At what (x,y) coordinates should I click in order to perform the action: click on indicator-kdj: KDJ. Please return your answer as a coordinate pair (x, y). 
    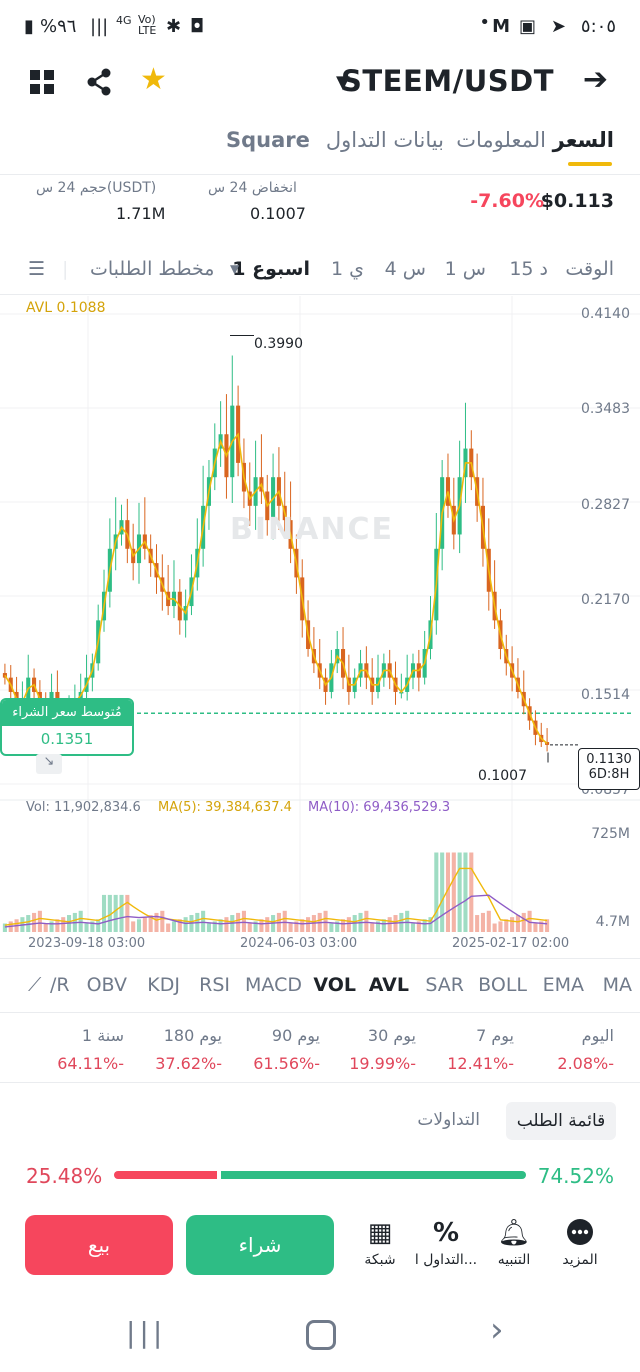
    Looking at the image, I should click on (163, 985).